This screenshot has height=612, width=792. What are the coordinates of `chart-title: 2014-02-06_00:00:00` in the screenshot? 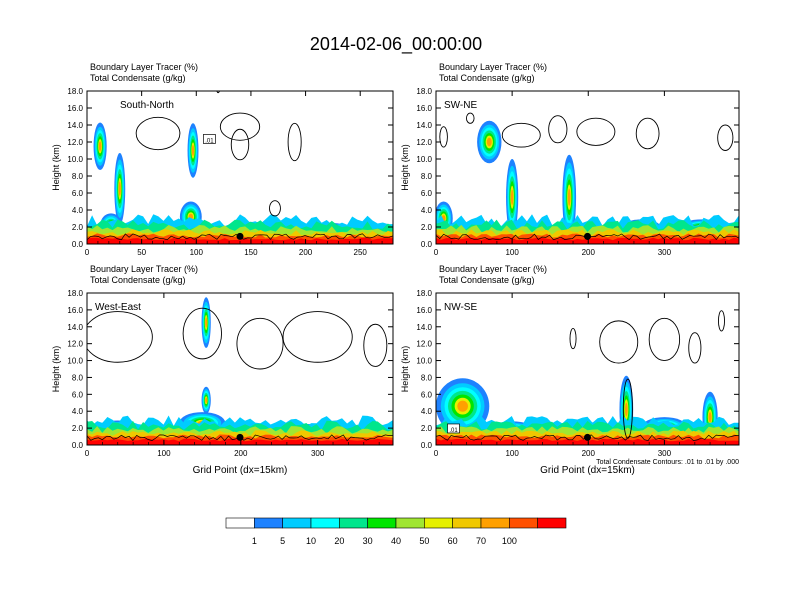 It's located at (396, 44).